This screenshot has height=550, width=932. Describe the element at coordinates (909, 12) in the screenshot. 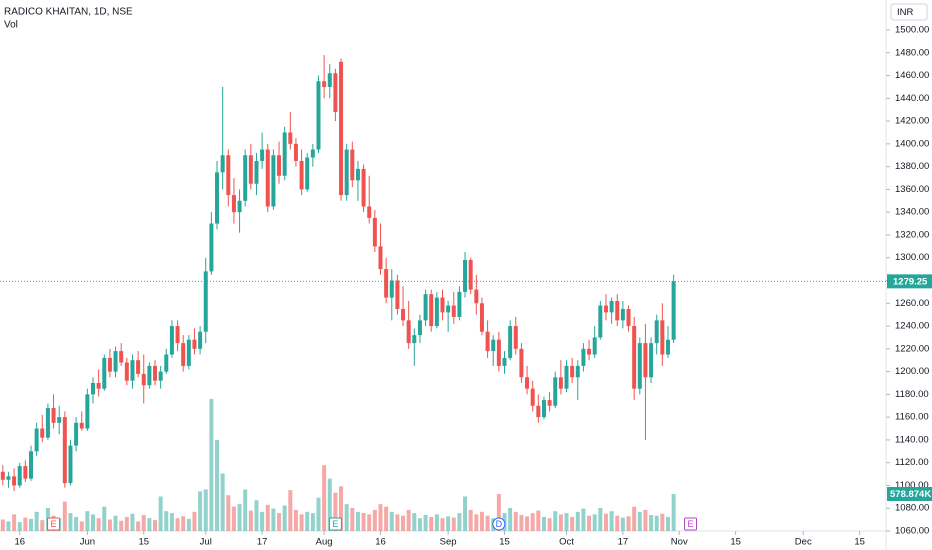

I see `currency-box` at that location.